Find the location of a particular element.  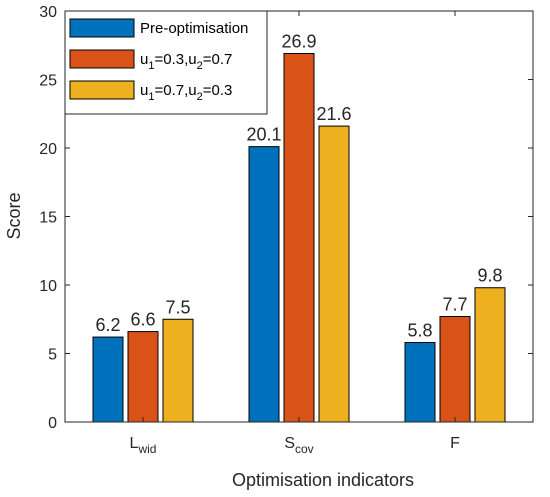

bar-value-label: 6.6 is located at coordinates (142, 320).